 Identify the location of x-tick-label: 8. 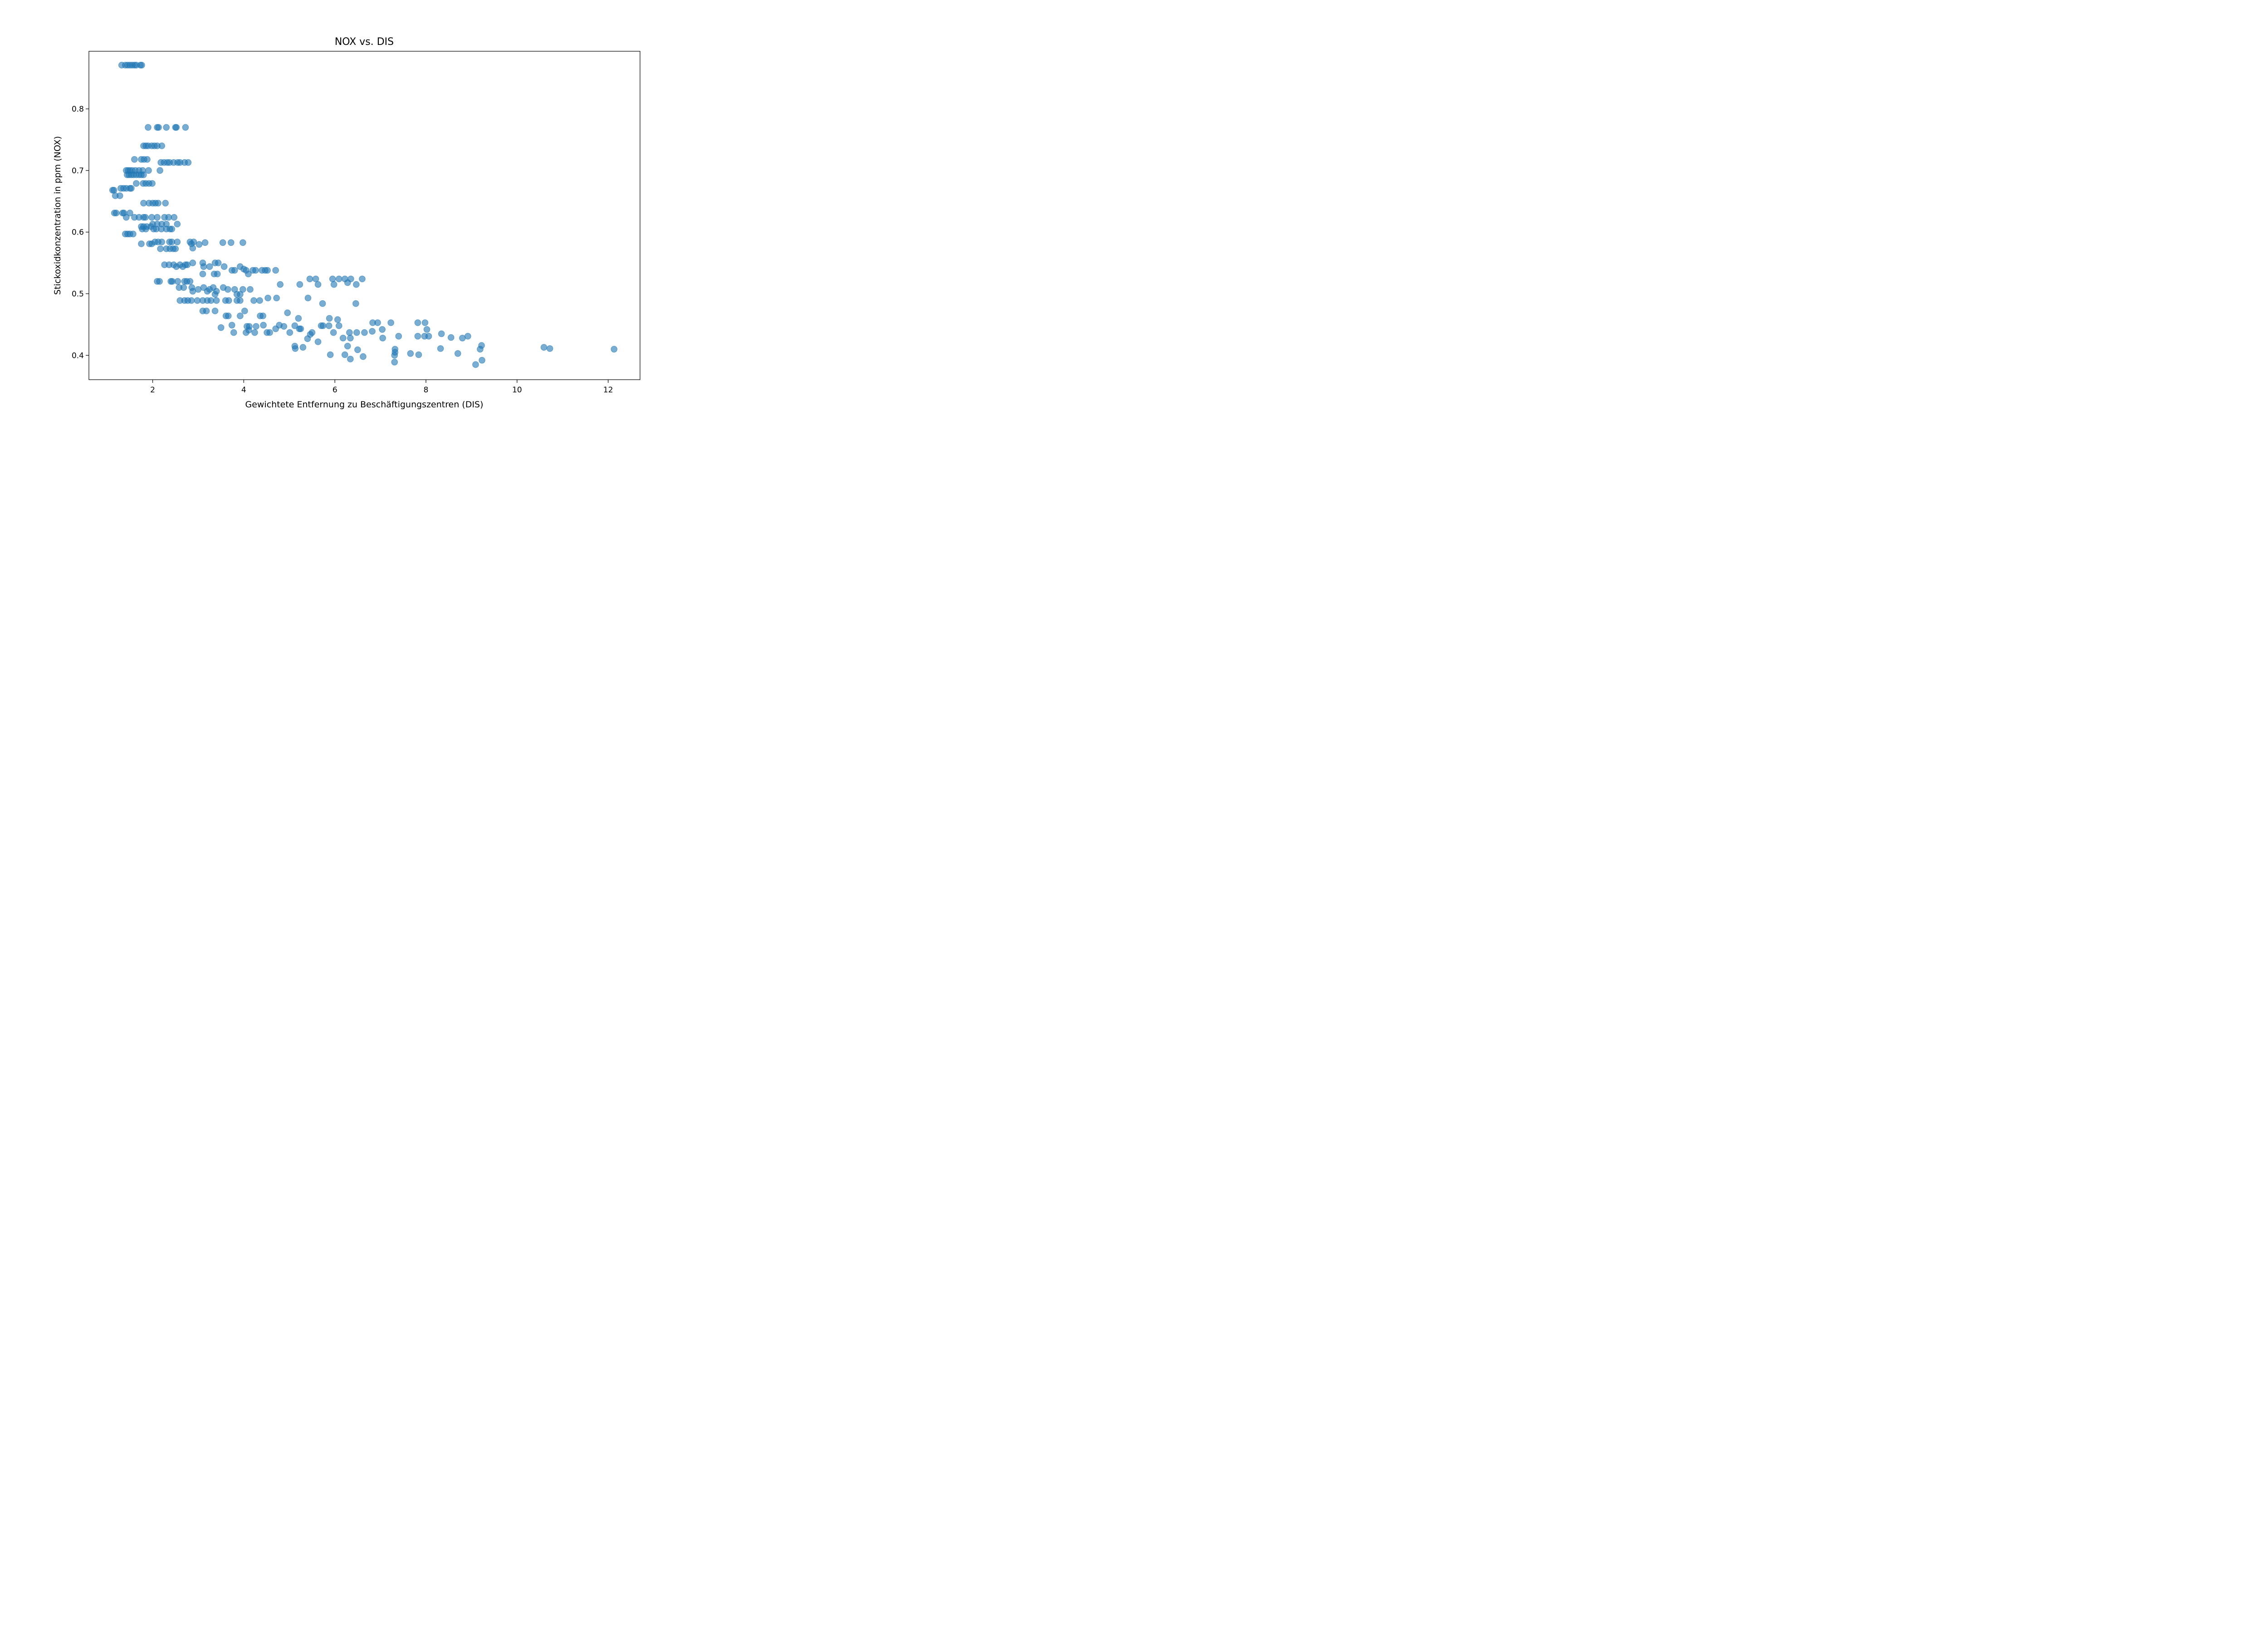
(427, 390).